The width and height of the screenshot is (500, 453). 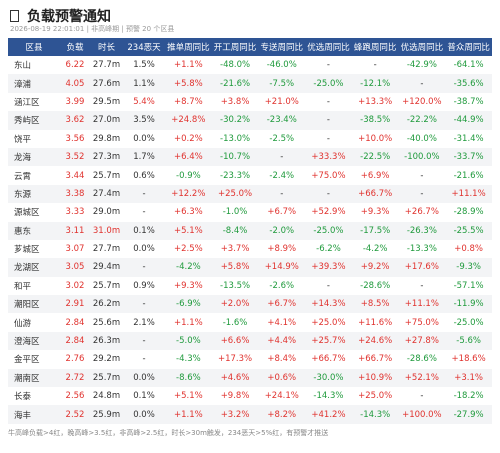 I want to click on table-cell: 1.7%, so click(x=144, y=157).